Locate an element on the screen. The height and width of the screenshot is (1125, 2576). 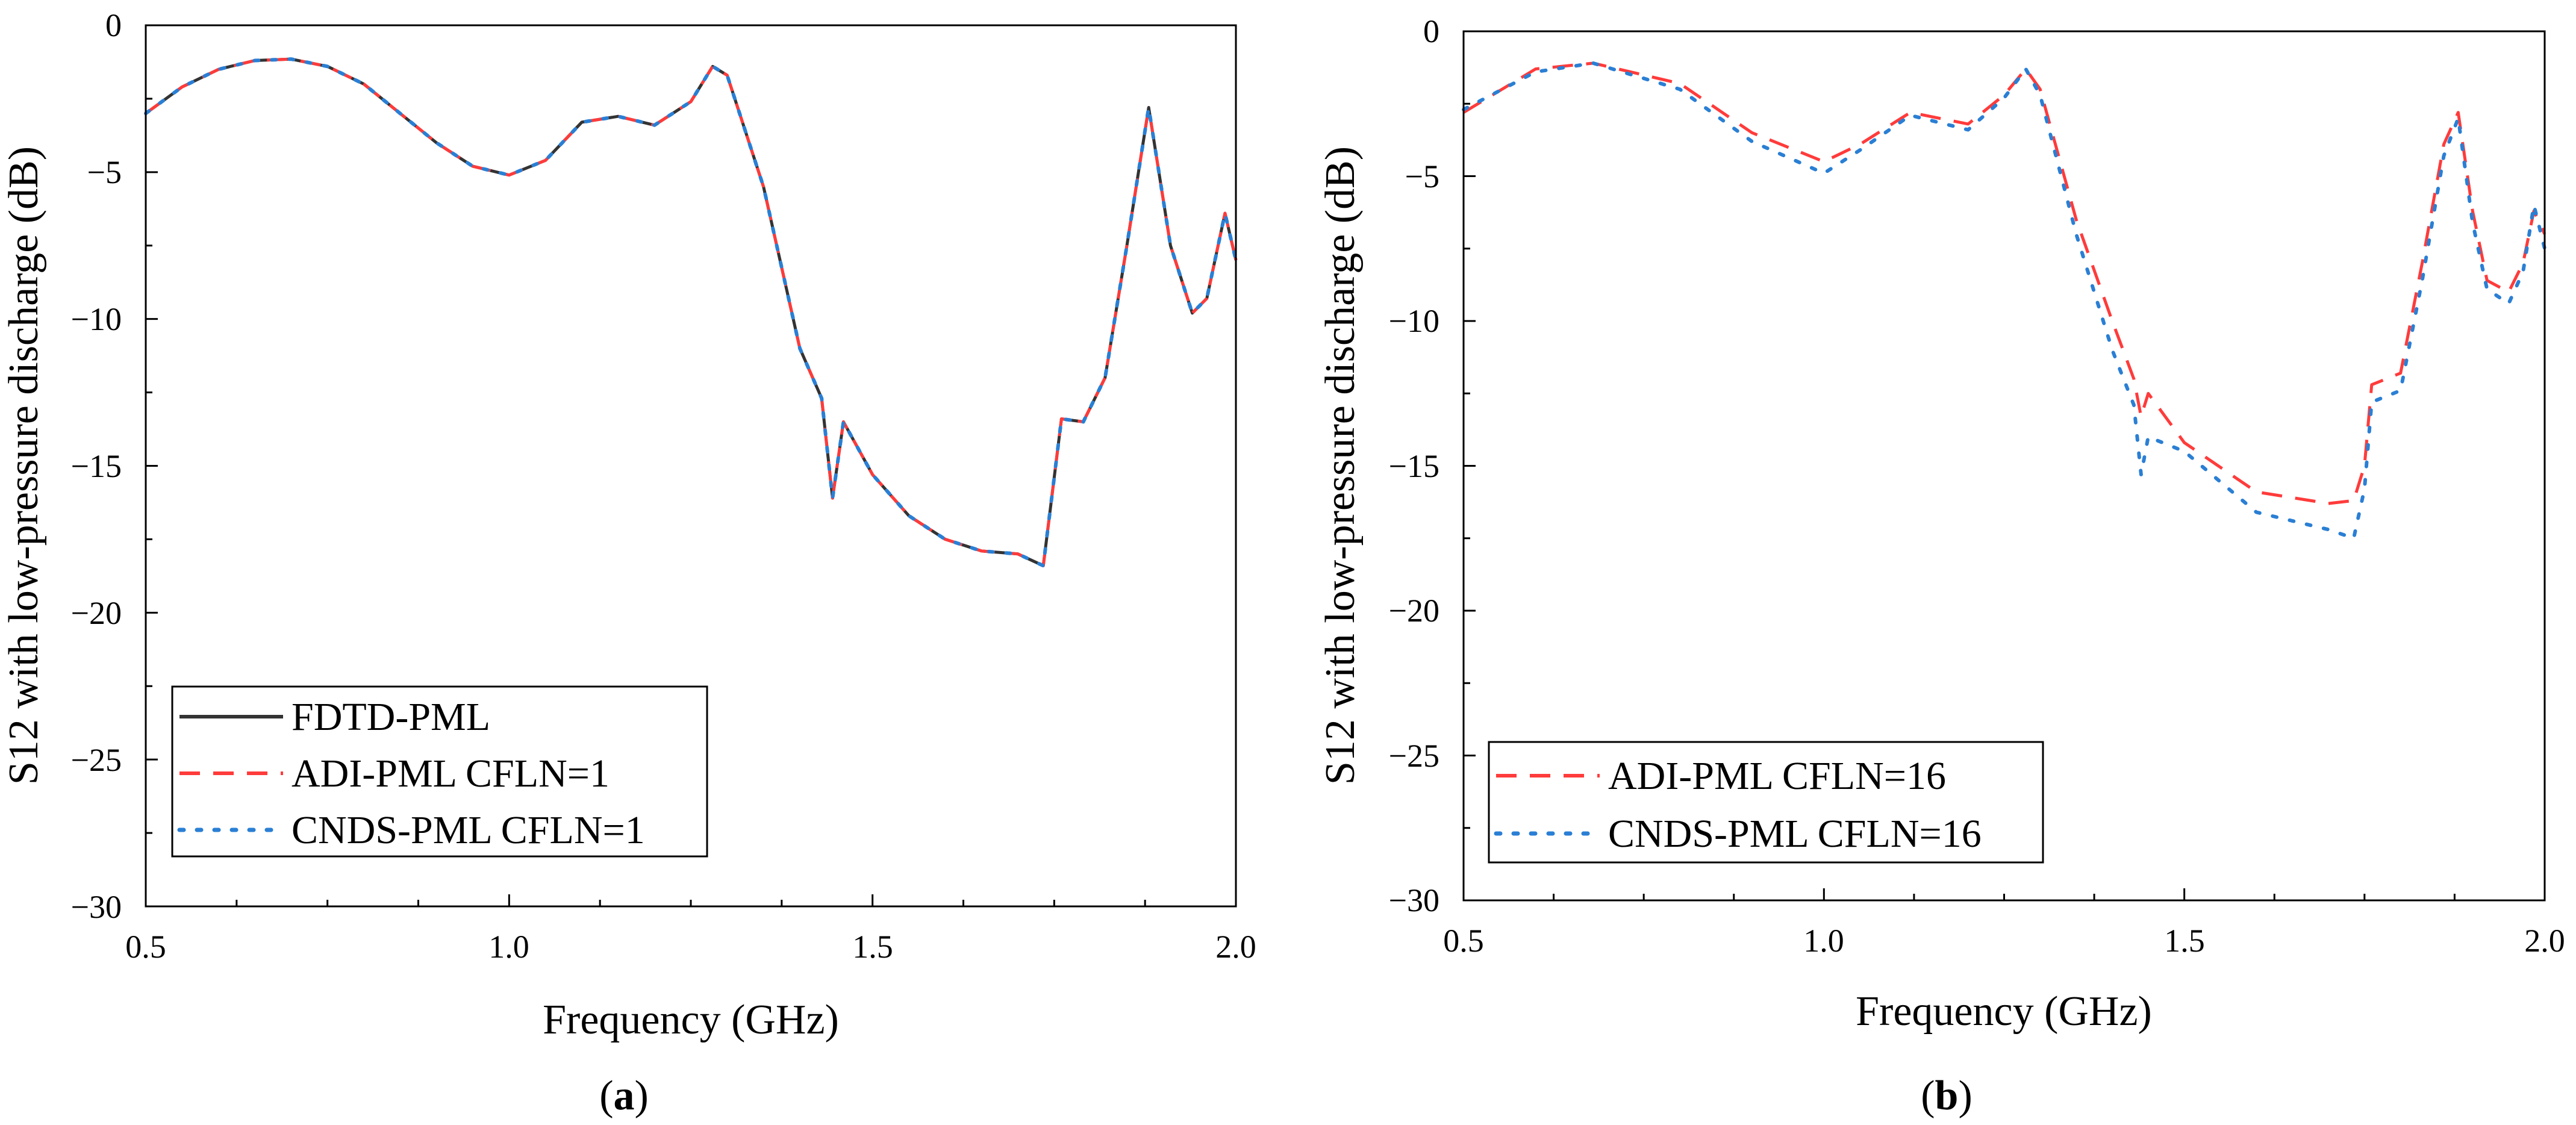
legend-label-adi-pml: ADI-PML CFLN=16 is located at coordinates (1777, 776).